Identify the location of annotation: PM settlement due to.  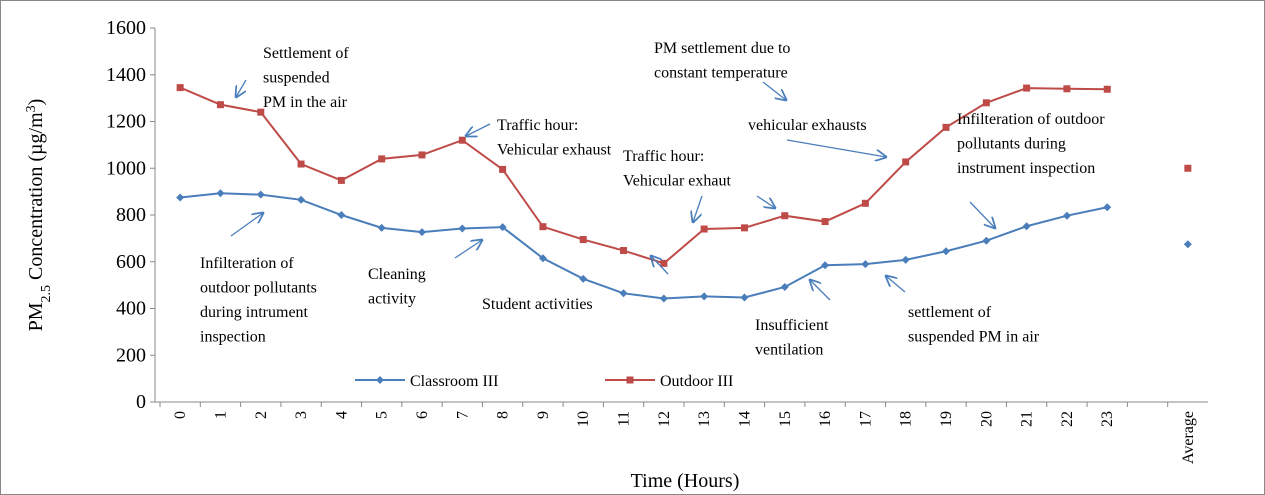
(722, 48).